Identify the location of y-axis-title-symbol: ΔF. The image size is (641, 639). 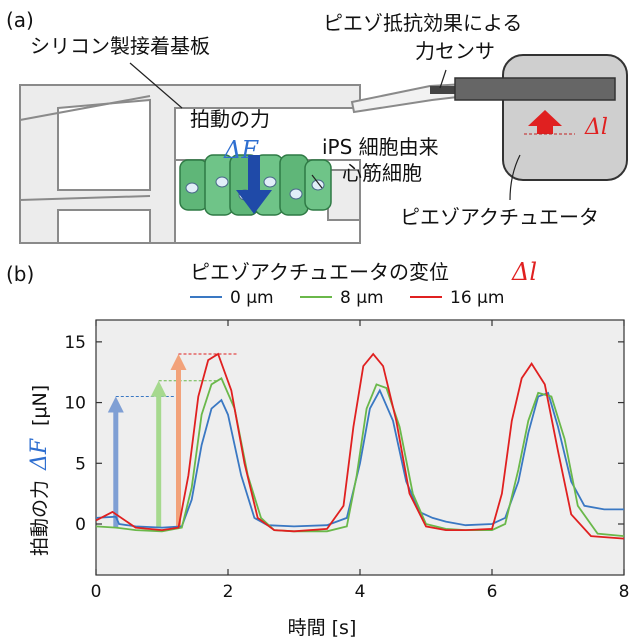
(39, 454).